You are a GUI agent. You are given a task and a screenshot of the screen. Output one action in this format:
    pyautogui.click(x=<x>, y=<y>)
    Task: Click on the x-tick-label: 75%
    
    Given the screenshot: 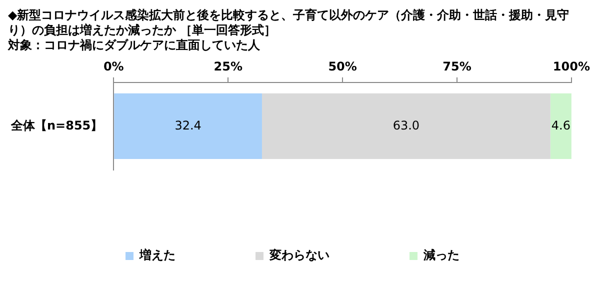 What is the action you would take?
    pyautogui.click(x=457, y=66)
    